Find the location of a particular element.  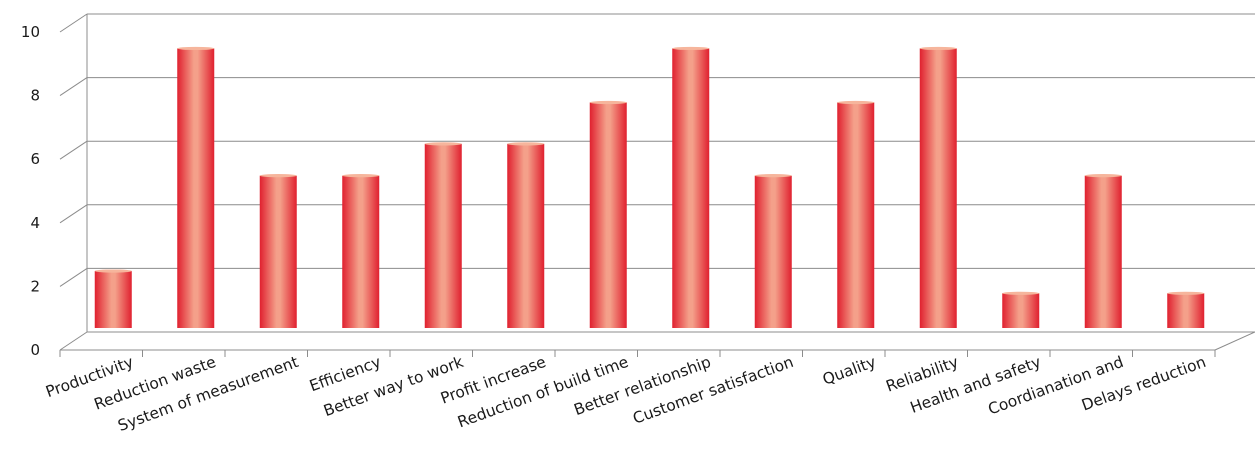

x-tick-label: Quality is located at coordinates (849, 371).